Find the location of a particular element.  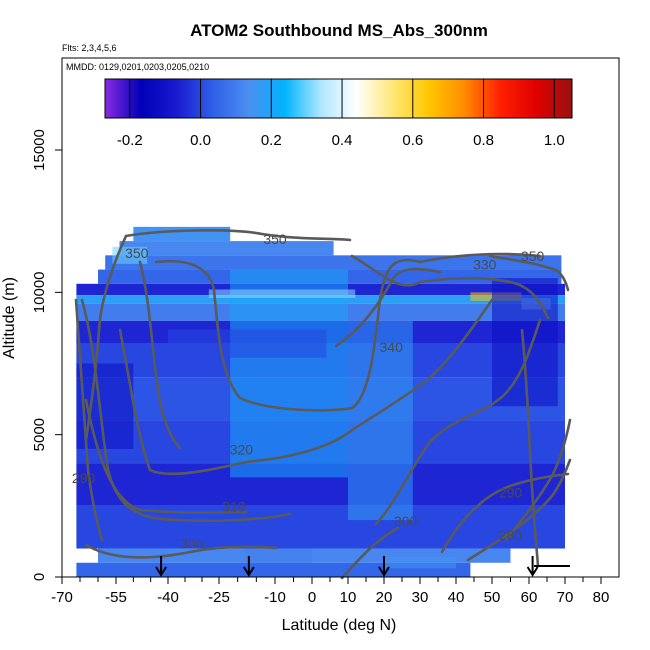

x-tick-label-3: -25 is located at coordinates (219, 597).